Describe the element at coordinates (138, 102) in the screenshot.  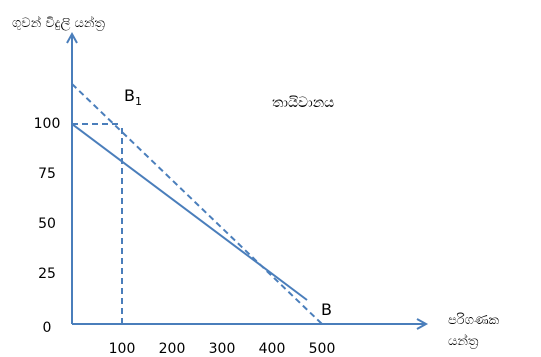
I see `point-label-b1-sub: 1` at that location.